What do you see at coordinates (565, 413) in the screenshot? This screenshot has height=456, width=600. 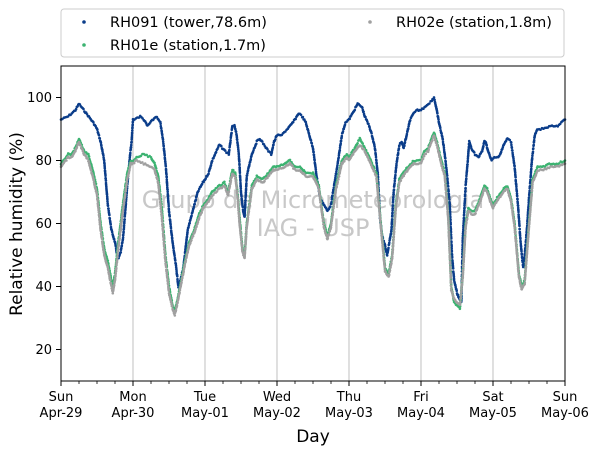 I see `x-tick-date: May-06` at bounding box center [565, 413].